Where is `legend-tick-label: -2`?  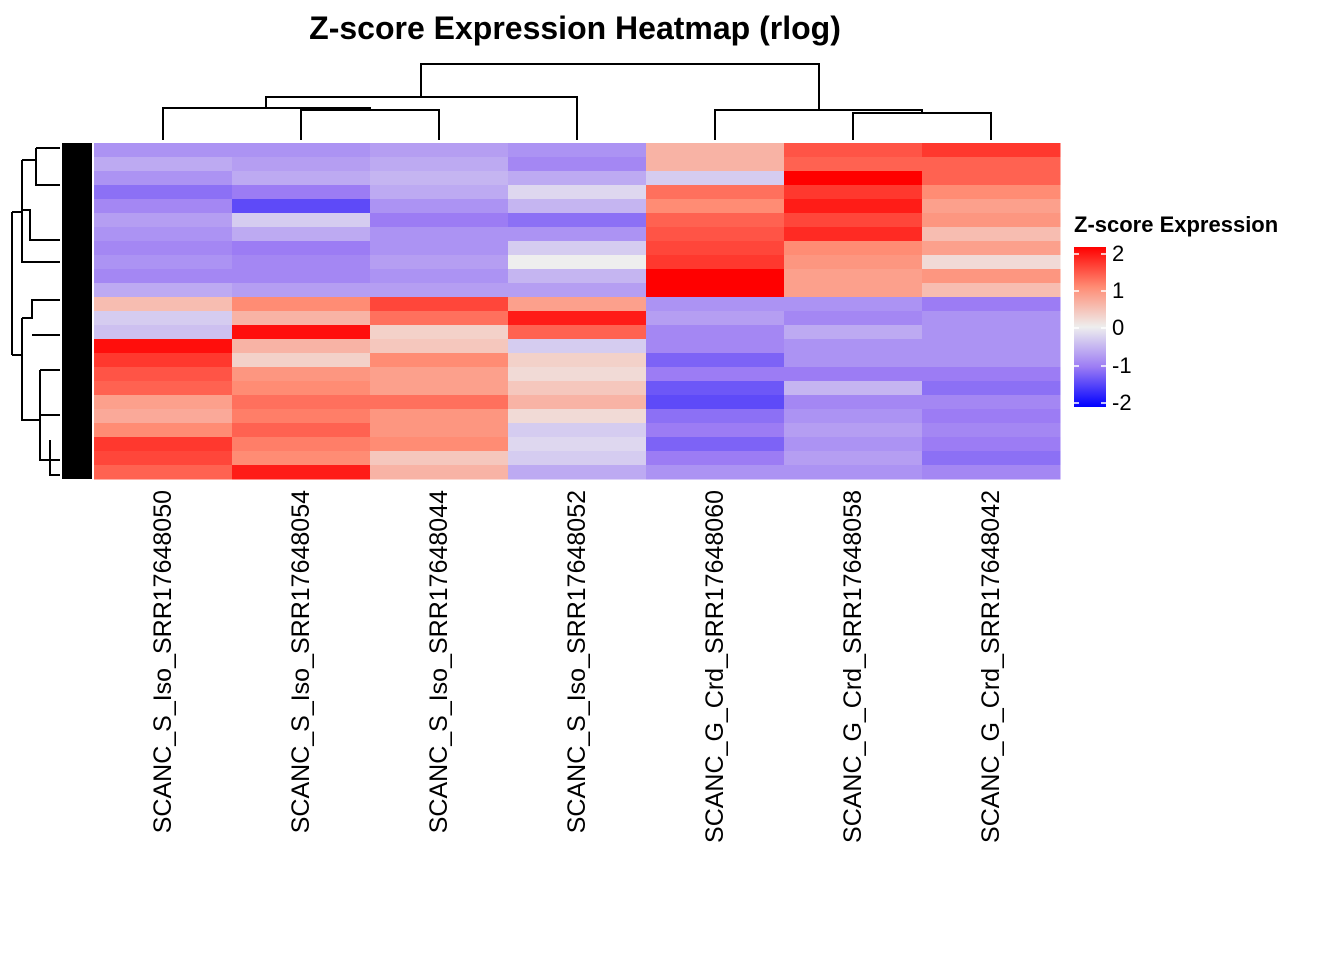 legend-tick-label: -2 is located at coordinates (1122, 402).